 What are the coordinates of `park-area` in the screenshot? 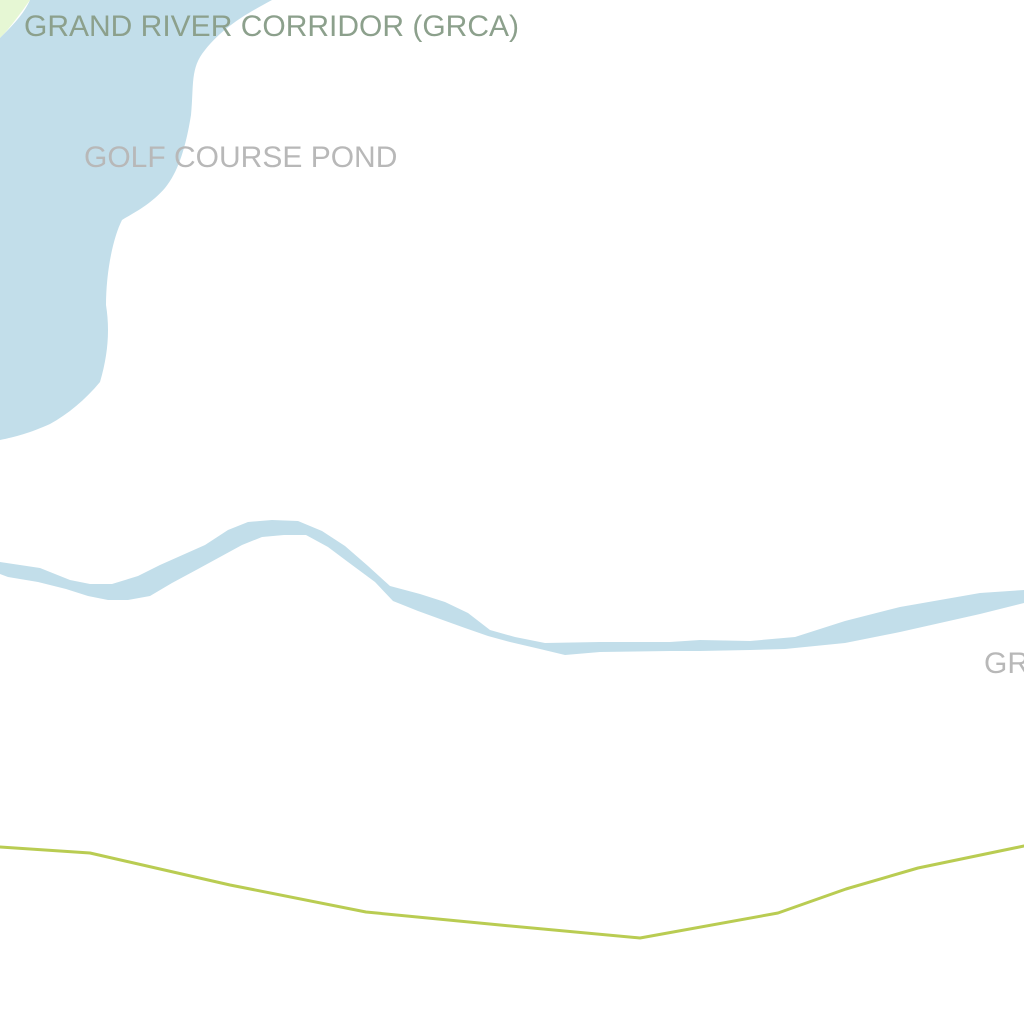 It's located at (15, 19).